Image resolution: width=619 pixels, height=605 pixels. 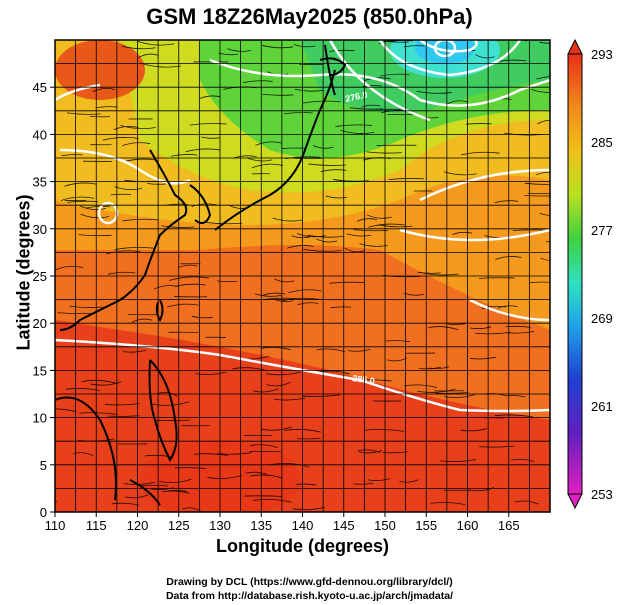 What do you see at coordinates (356, 96) in the screenshot?
I see `contour-label: 276.0` at bounding box center [356, 96].